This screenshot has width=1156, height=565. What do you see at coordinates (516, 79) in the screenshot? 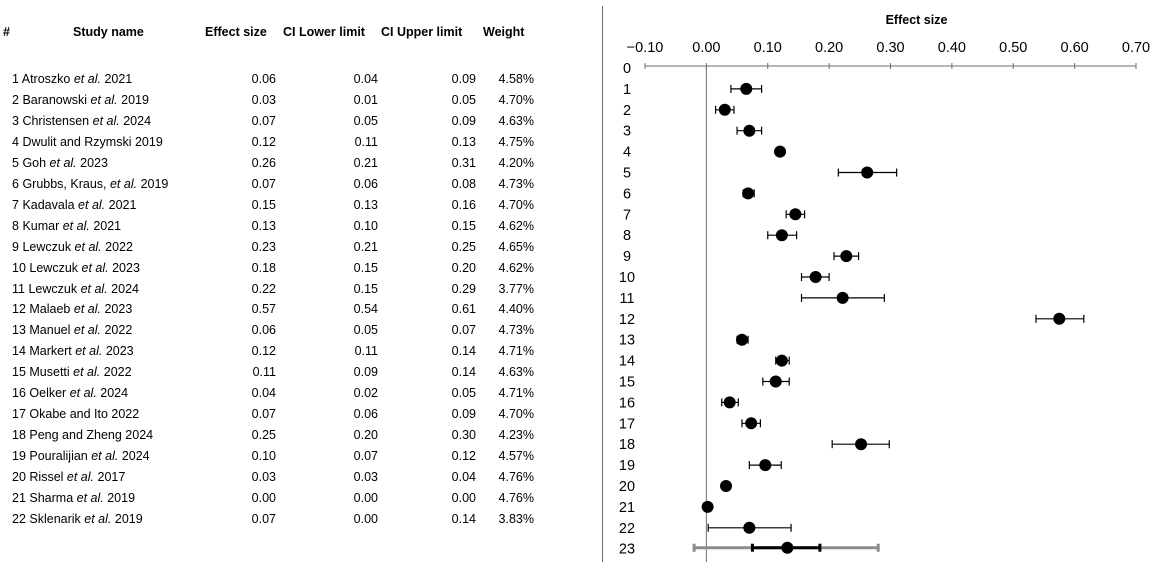
I see `weight-value: 4.58%` at bounding box center [516, 79].